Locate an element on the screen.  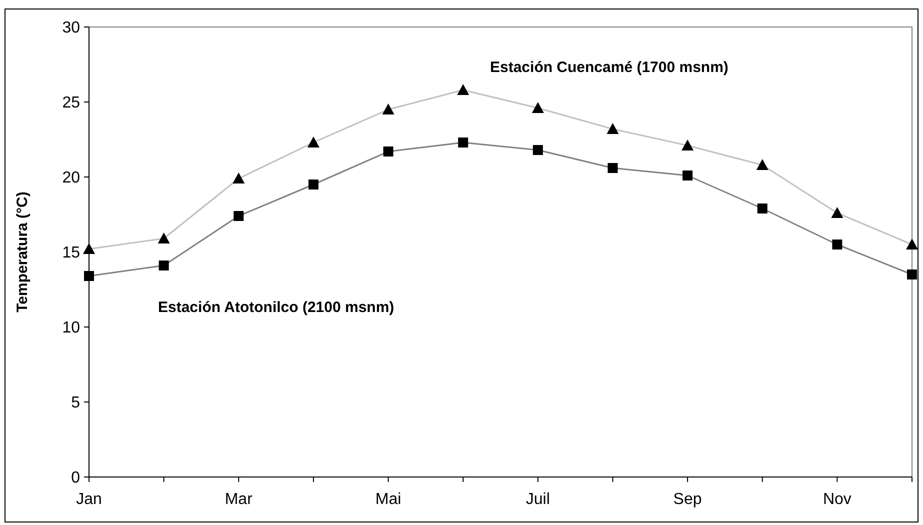
y-tick-label: 5 is located at coordinates (75, 403).